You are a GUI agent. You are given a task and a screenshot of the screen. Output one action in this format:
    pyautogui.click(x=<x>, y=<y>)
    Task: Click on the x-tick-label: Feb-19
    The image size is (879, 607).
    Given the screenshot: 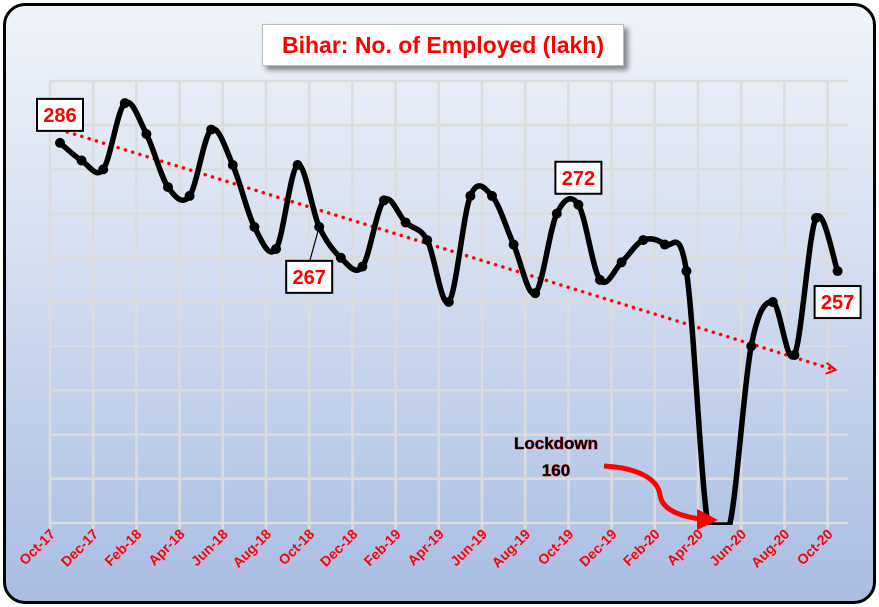 What is the action you would take?
    pyautogui.click(x=381, y=547)
    